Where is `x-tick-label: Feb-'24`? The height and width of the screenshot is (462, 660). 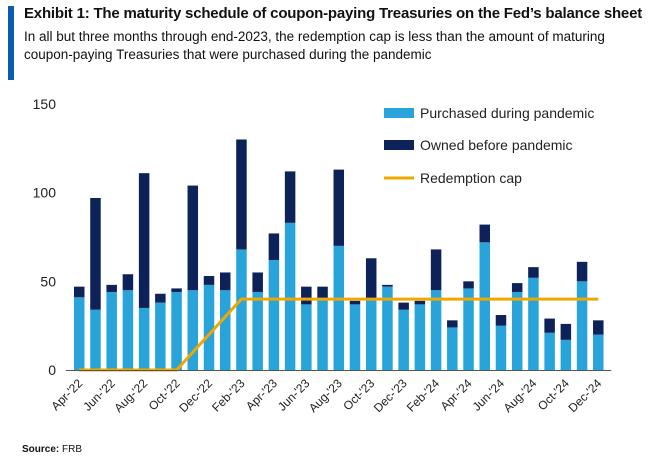
x-tick-label: Feb-'24 is located at coordinates (423, 395).